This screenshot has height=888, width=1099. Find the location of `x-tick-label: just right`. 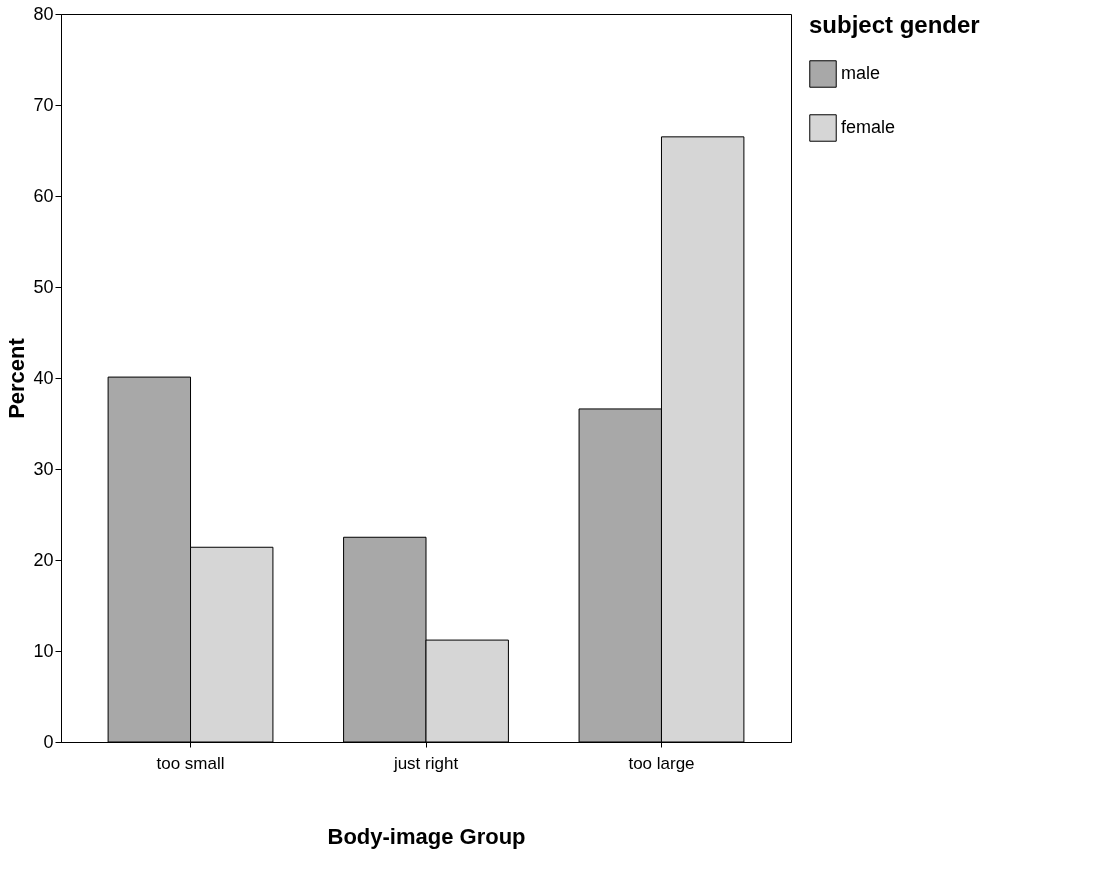

x-tick-label: just right is located at coordinates (425, 763).